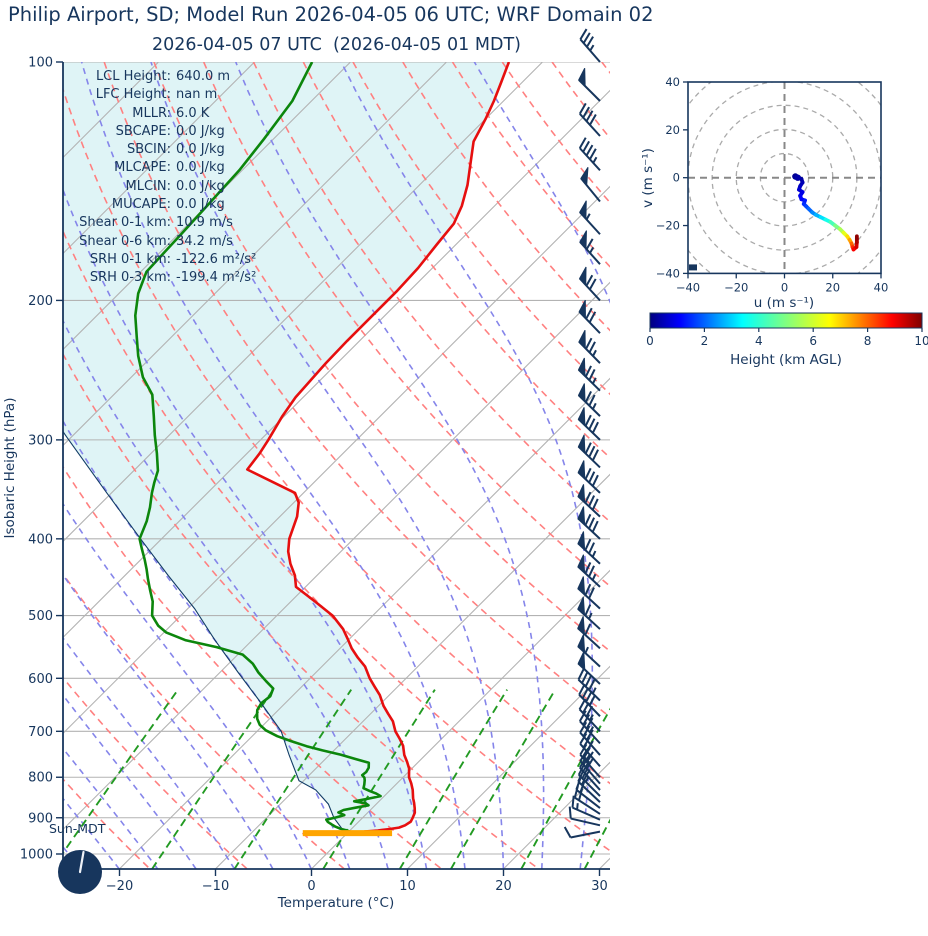  I want to click on wind-barb-column, so click(582, 433).